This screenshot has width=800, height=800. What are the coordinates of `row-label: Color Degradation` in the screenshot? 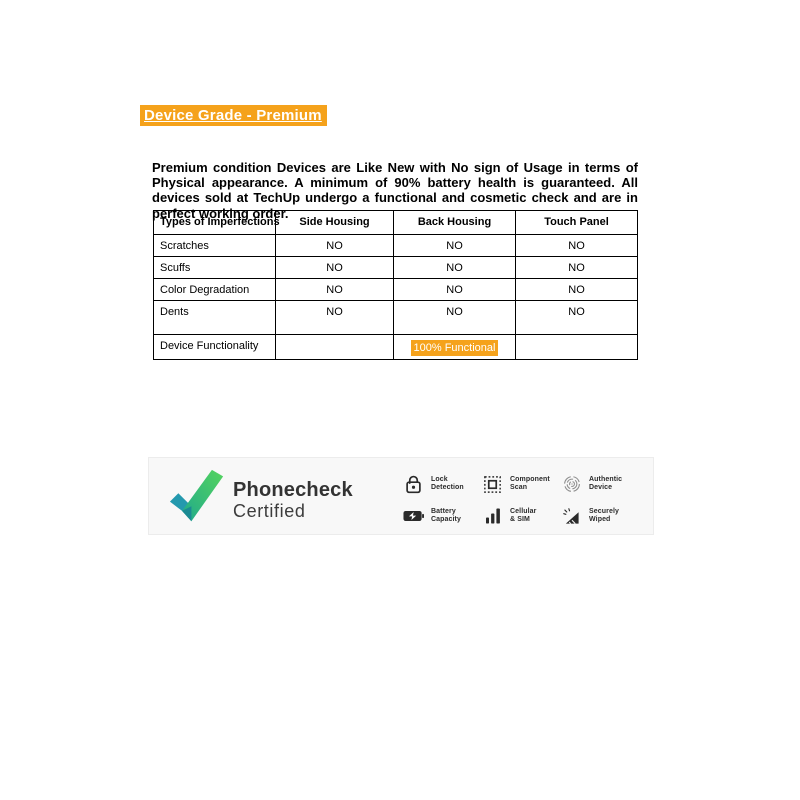 It's located at (214, 289).